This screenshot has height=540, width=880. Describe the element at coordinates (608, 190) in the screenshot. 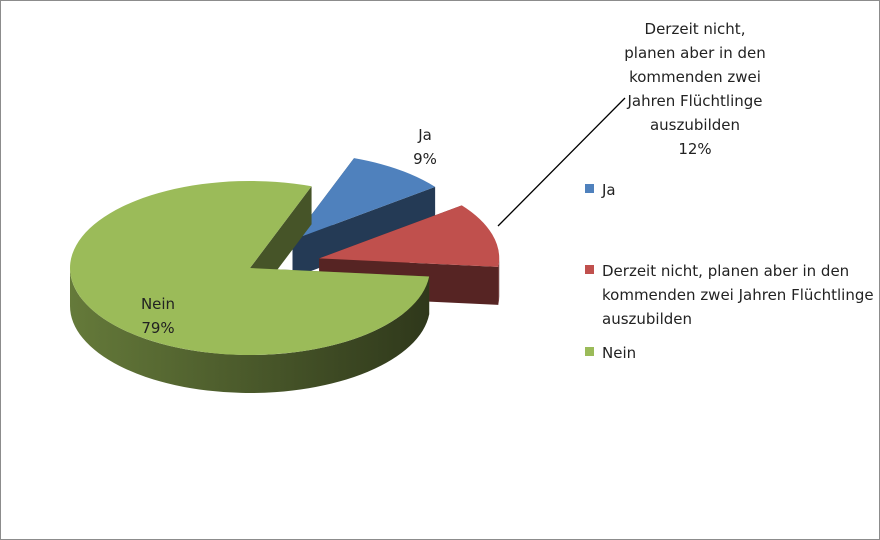

I see `legend-label: Ja` at that location.